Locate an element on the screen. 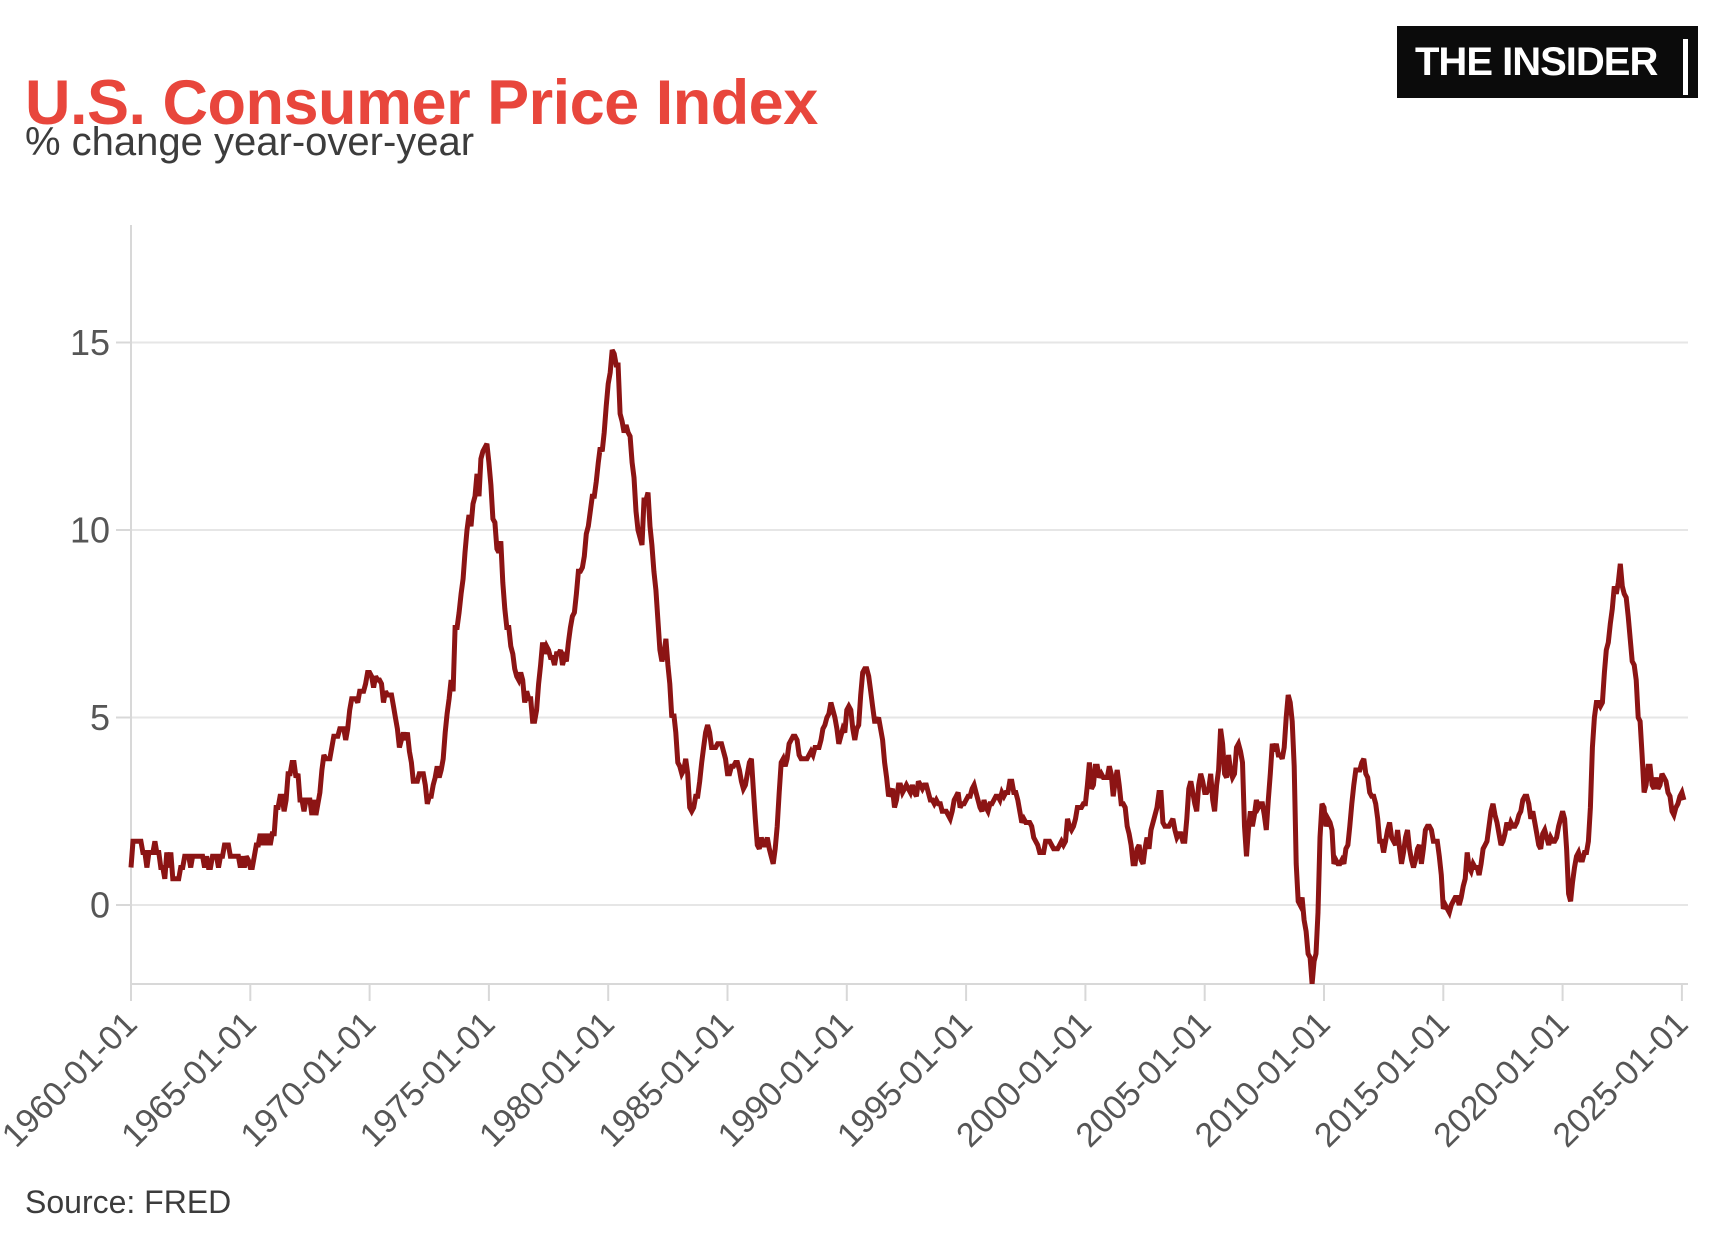  y-tick-label: 15 is located at coordinates (90, 342).